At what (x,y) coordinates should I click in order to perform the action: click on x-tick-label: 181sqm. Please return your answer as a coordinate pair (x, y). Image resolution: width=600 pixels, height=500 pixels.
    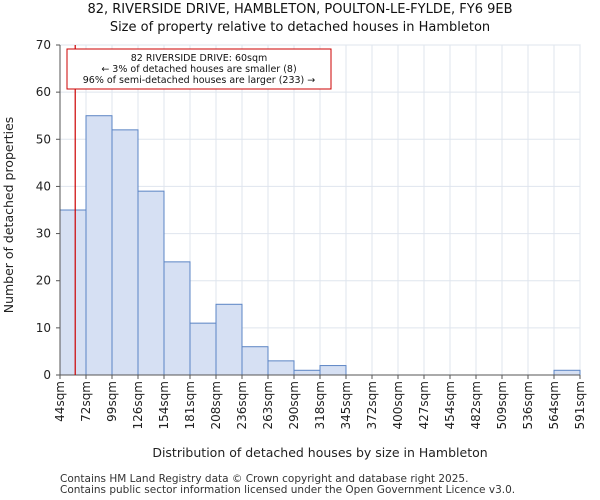
    Looking at the image, I should click on (190, 405).